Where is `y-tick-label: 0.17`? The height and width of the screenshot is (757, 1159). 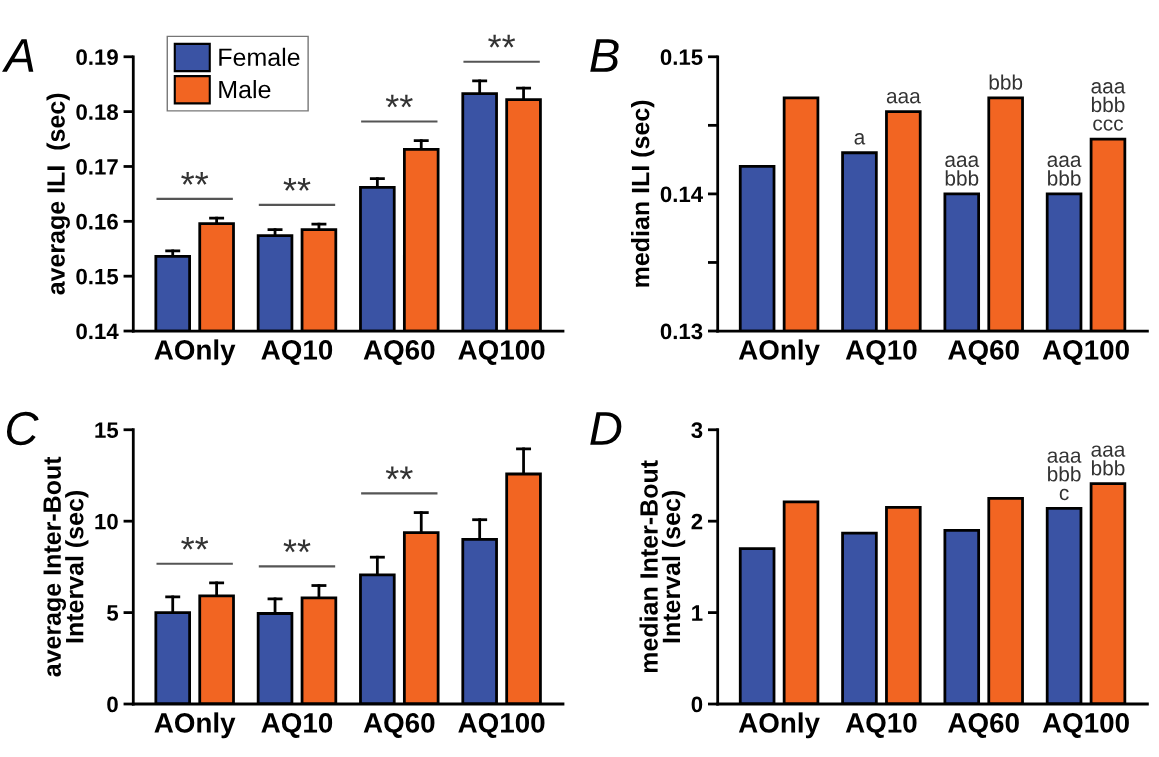 y-tick-label: 0.17 is located at coordinates (97, 167).